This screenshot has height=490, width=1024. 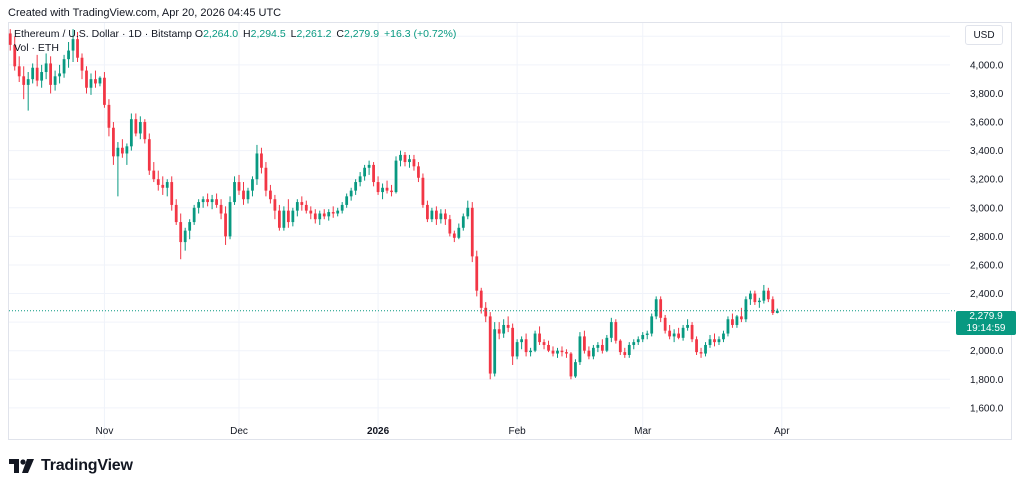 I want to click on tradingview-logo-icon, so click(x=21, y=466).